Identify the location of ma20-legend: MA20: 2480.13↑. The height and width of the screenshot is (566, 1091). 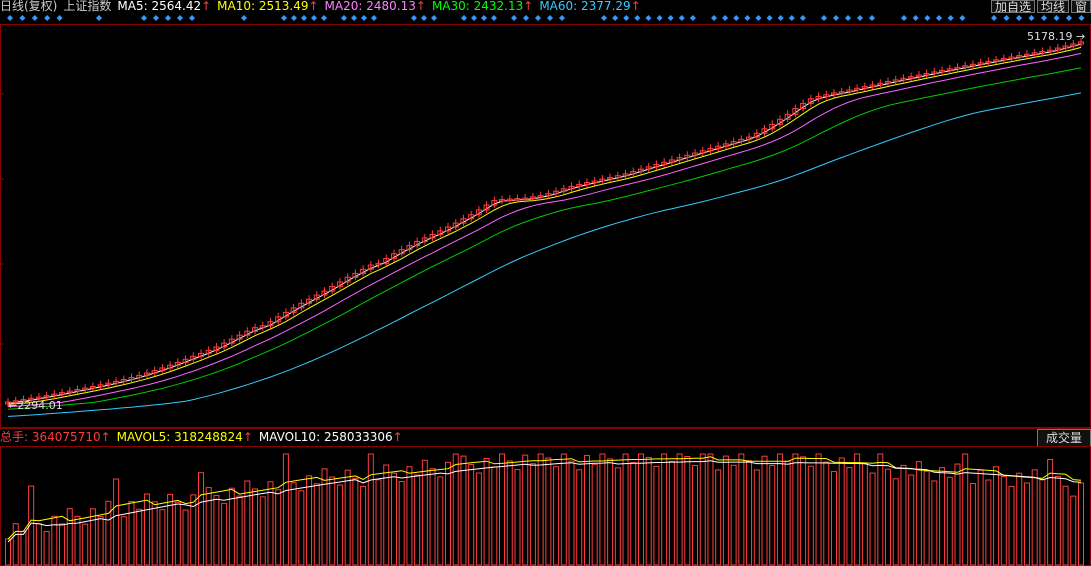
(375, 6).